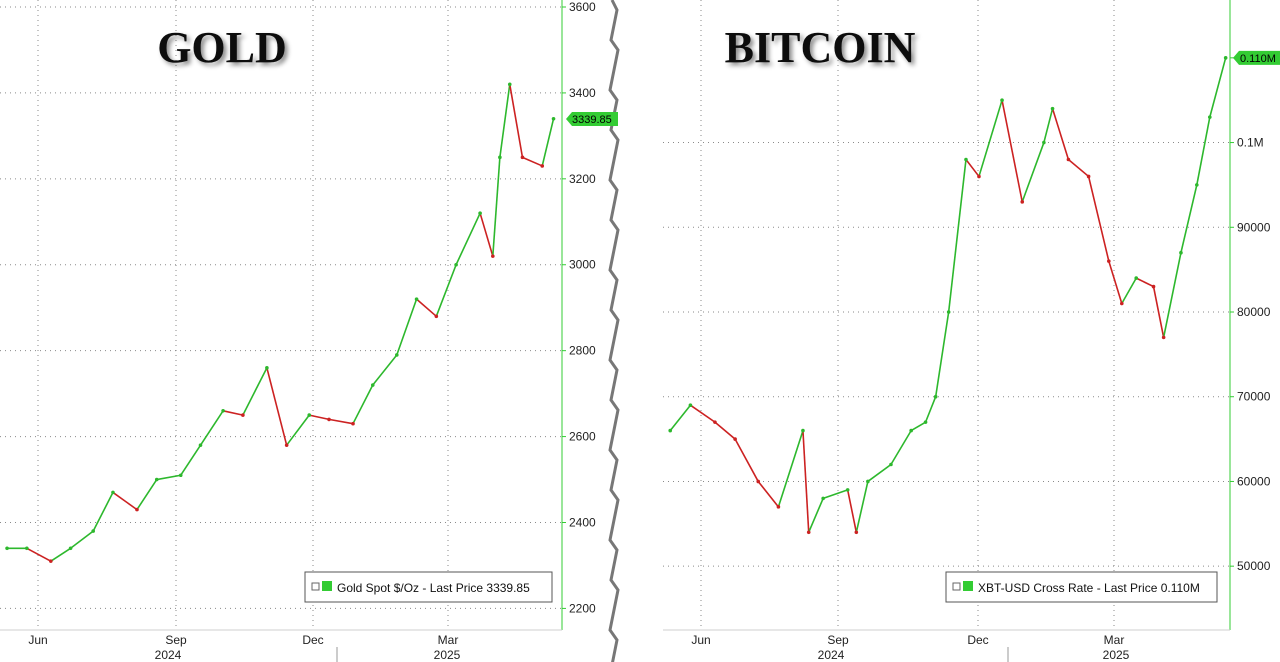 The image size is (1280, 662). Describe the element at coordinates (222, 47) in the screenshot. I see `gold-chart-title: GOLD` at that location.